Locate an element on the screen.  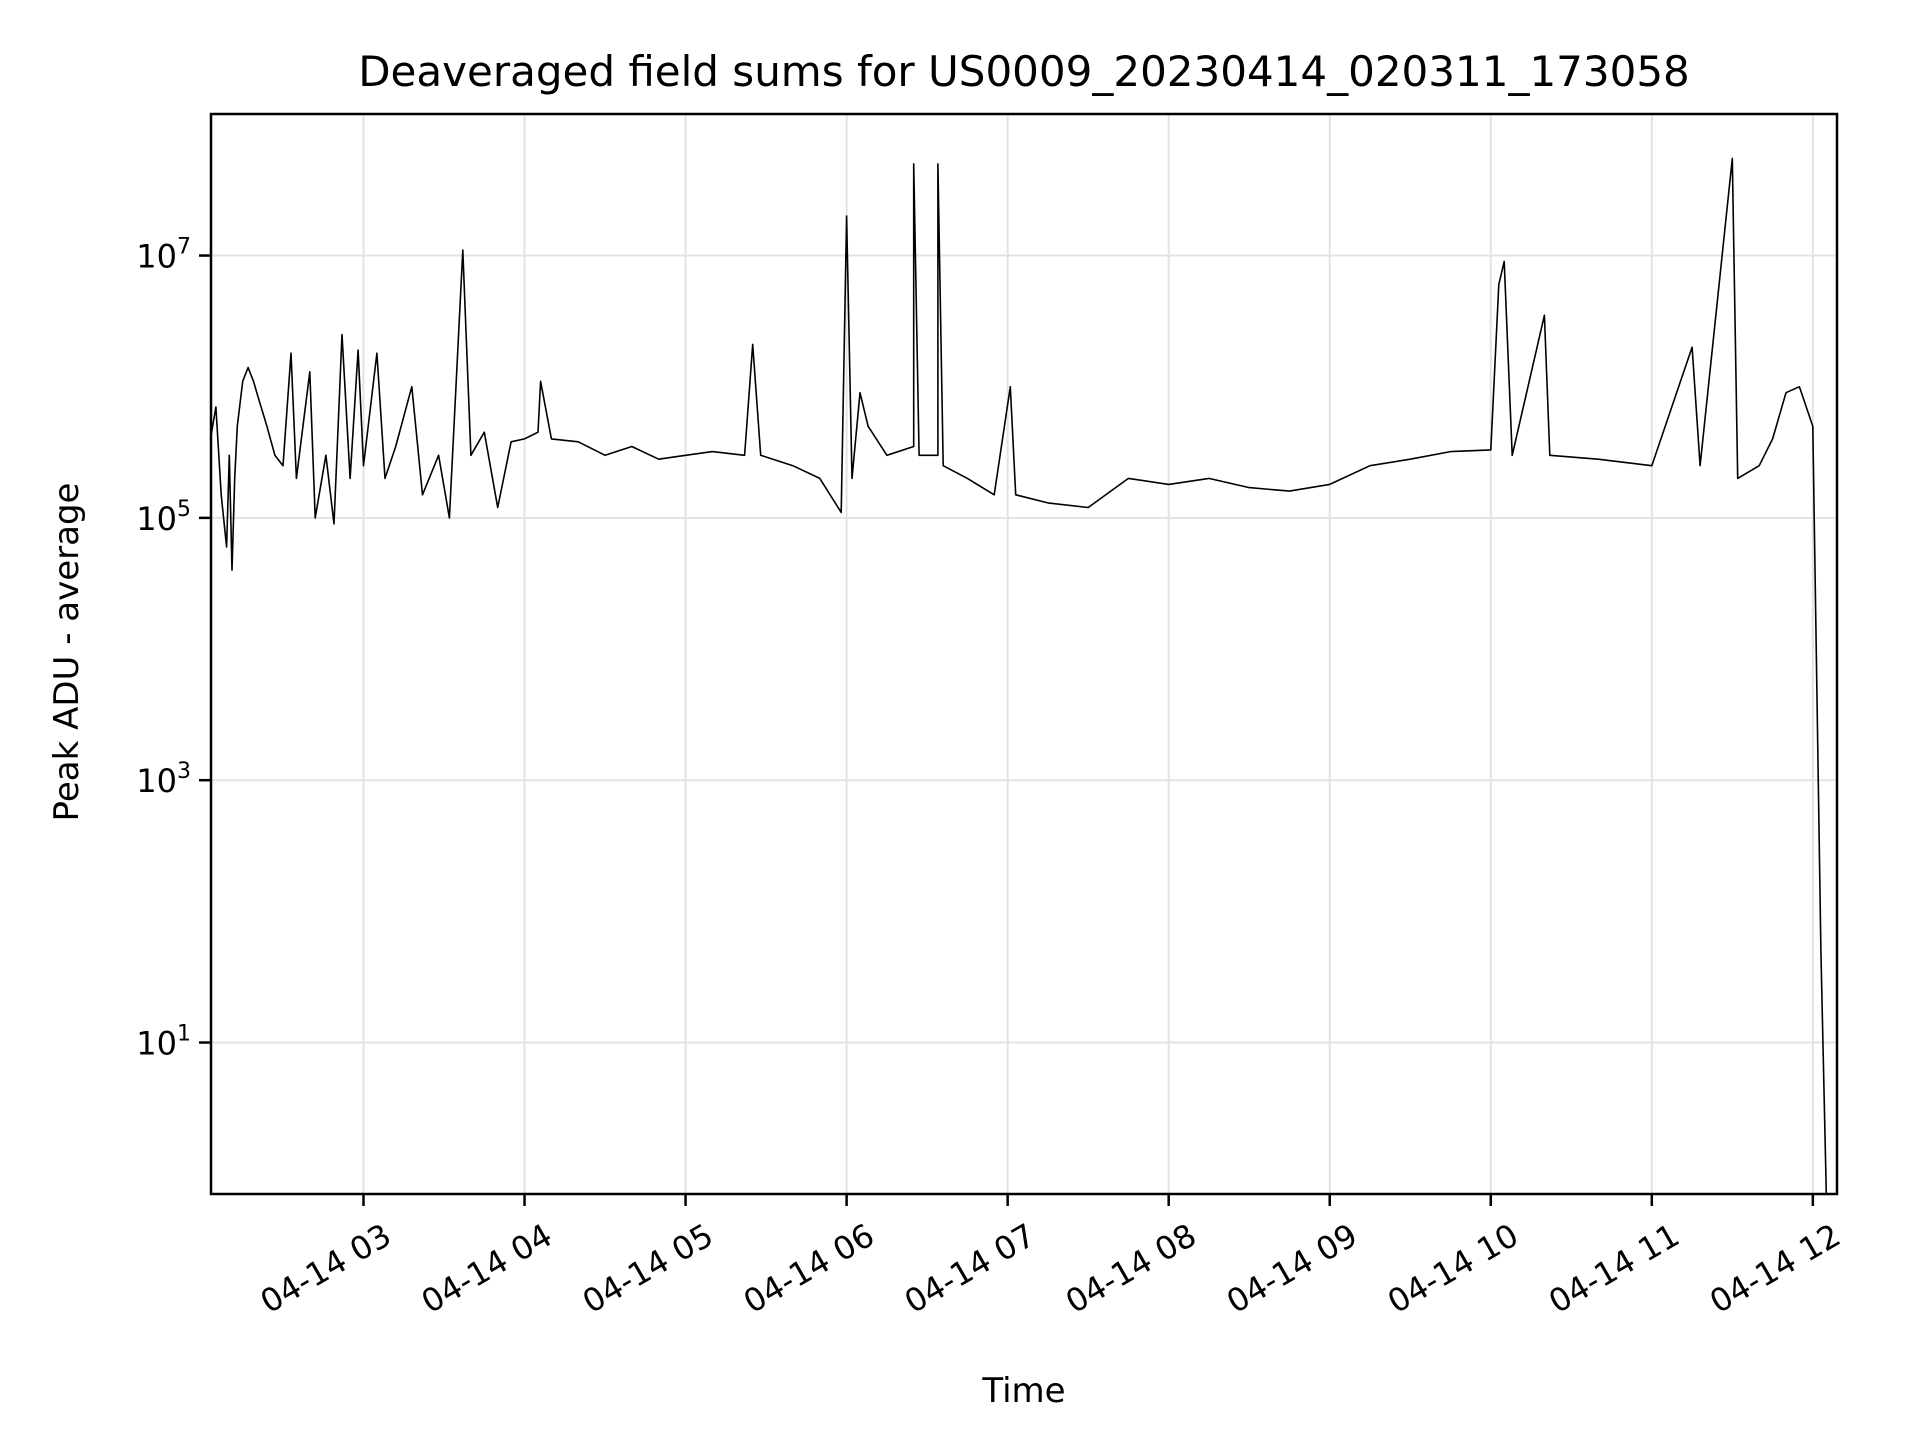
x-tick-label: 04-14 10 is located at coordinates (1453, 1268).